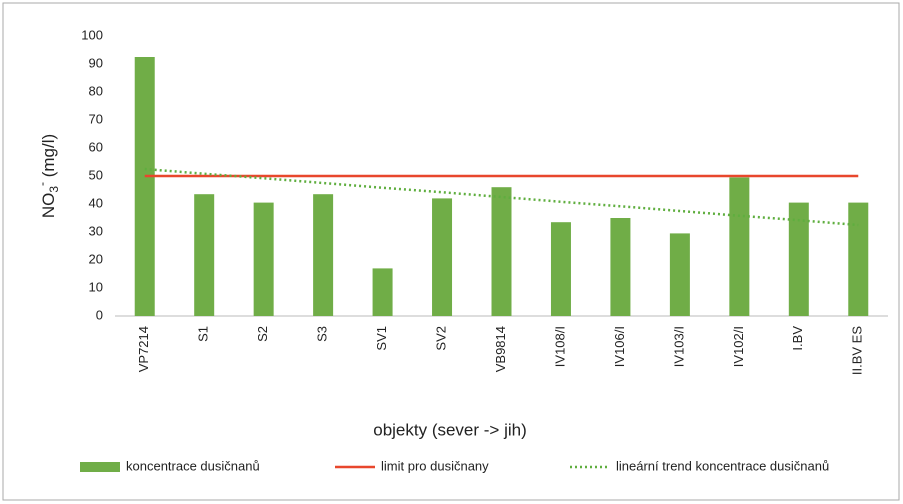  I want to click on y-title-sub: 3, so click(54, 189).